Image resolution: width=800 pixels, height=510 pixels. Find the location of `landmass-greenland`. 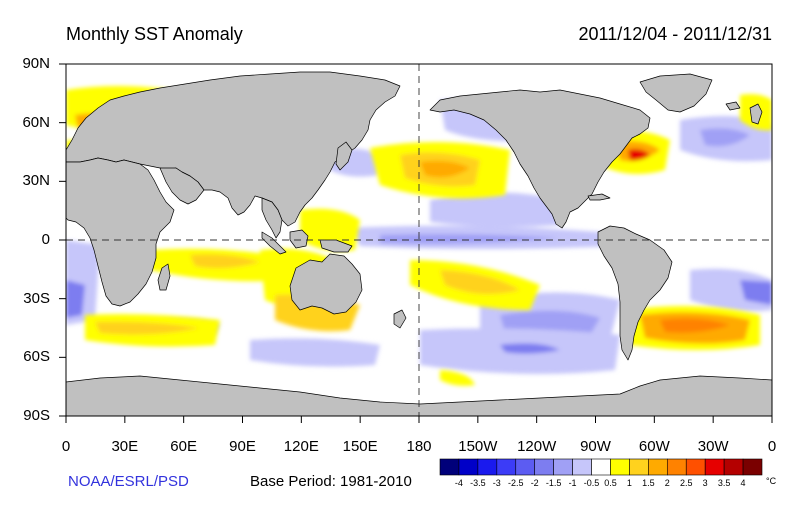

landmass-greenland is located at coordinates (676, 93).